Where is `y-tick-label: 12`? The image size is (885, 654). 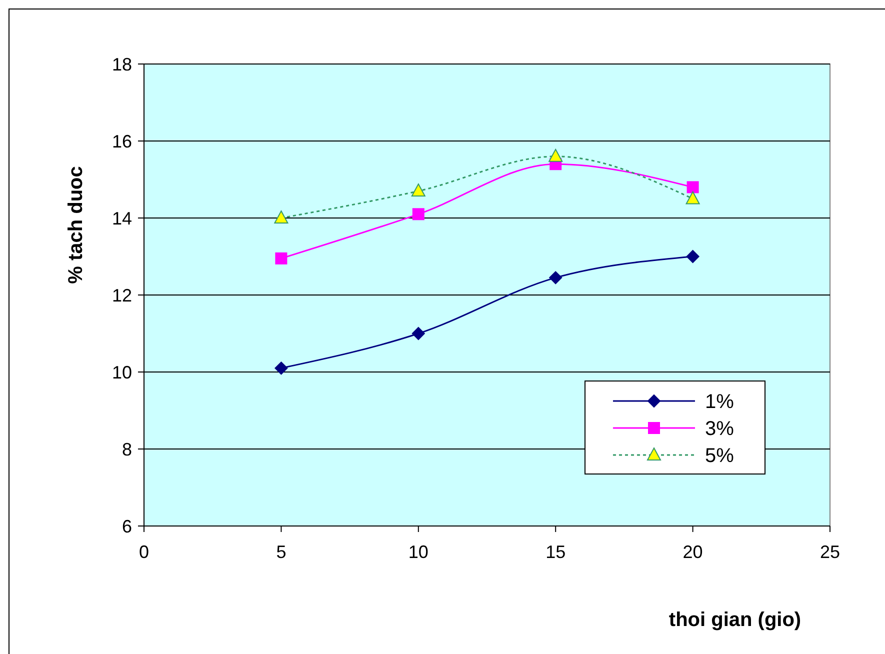
y-tick-label: 12 is located at coordinates (122, 295).